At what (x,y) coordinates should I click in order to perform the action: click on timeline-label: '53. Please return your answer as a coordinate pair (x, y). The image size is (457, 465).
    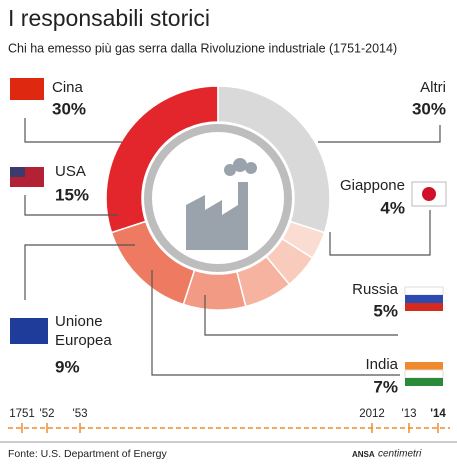
    Looking at the image, I should click on (80, 414).